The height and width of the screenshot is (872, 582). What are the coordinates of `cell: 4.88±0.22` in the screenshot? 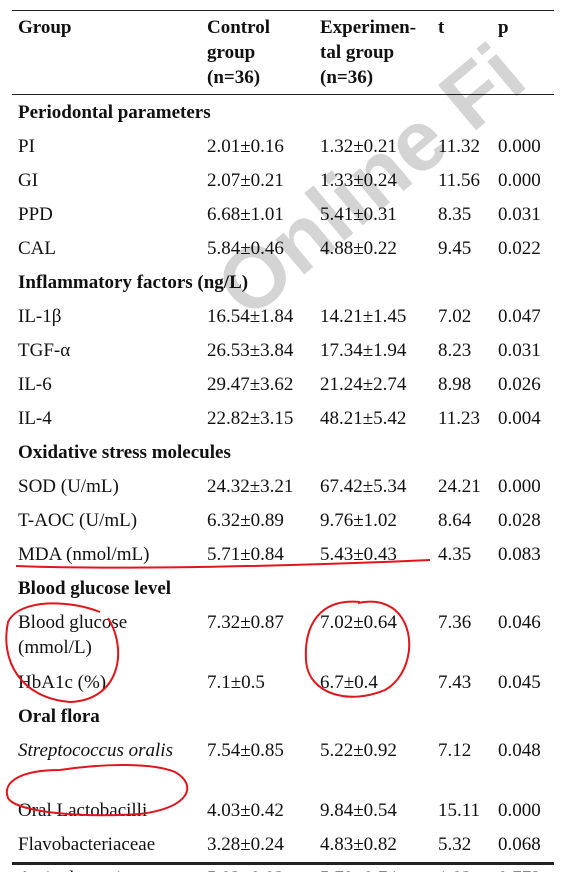 It's located at (358, 248).